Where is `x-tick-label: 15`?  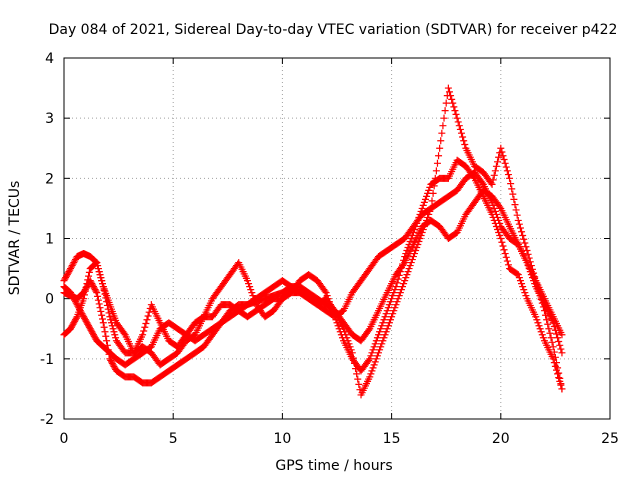
x-tick-label: 15 is located at coordinates (392, 439).